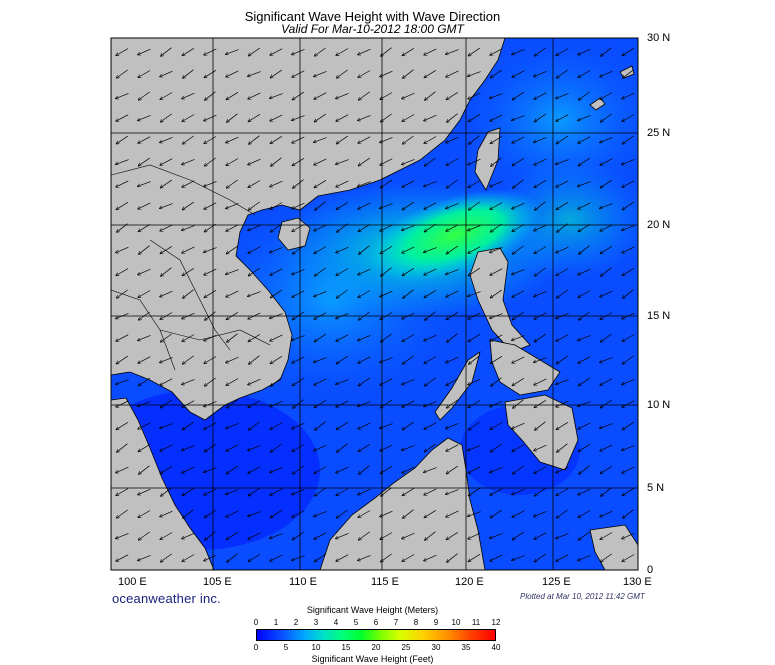 This screenshot has height=665, width=775. Describe the element at coordinates (487, 159) in the screenshot. I see `land-taiwan` at that location.